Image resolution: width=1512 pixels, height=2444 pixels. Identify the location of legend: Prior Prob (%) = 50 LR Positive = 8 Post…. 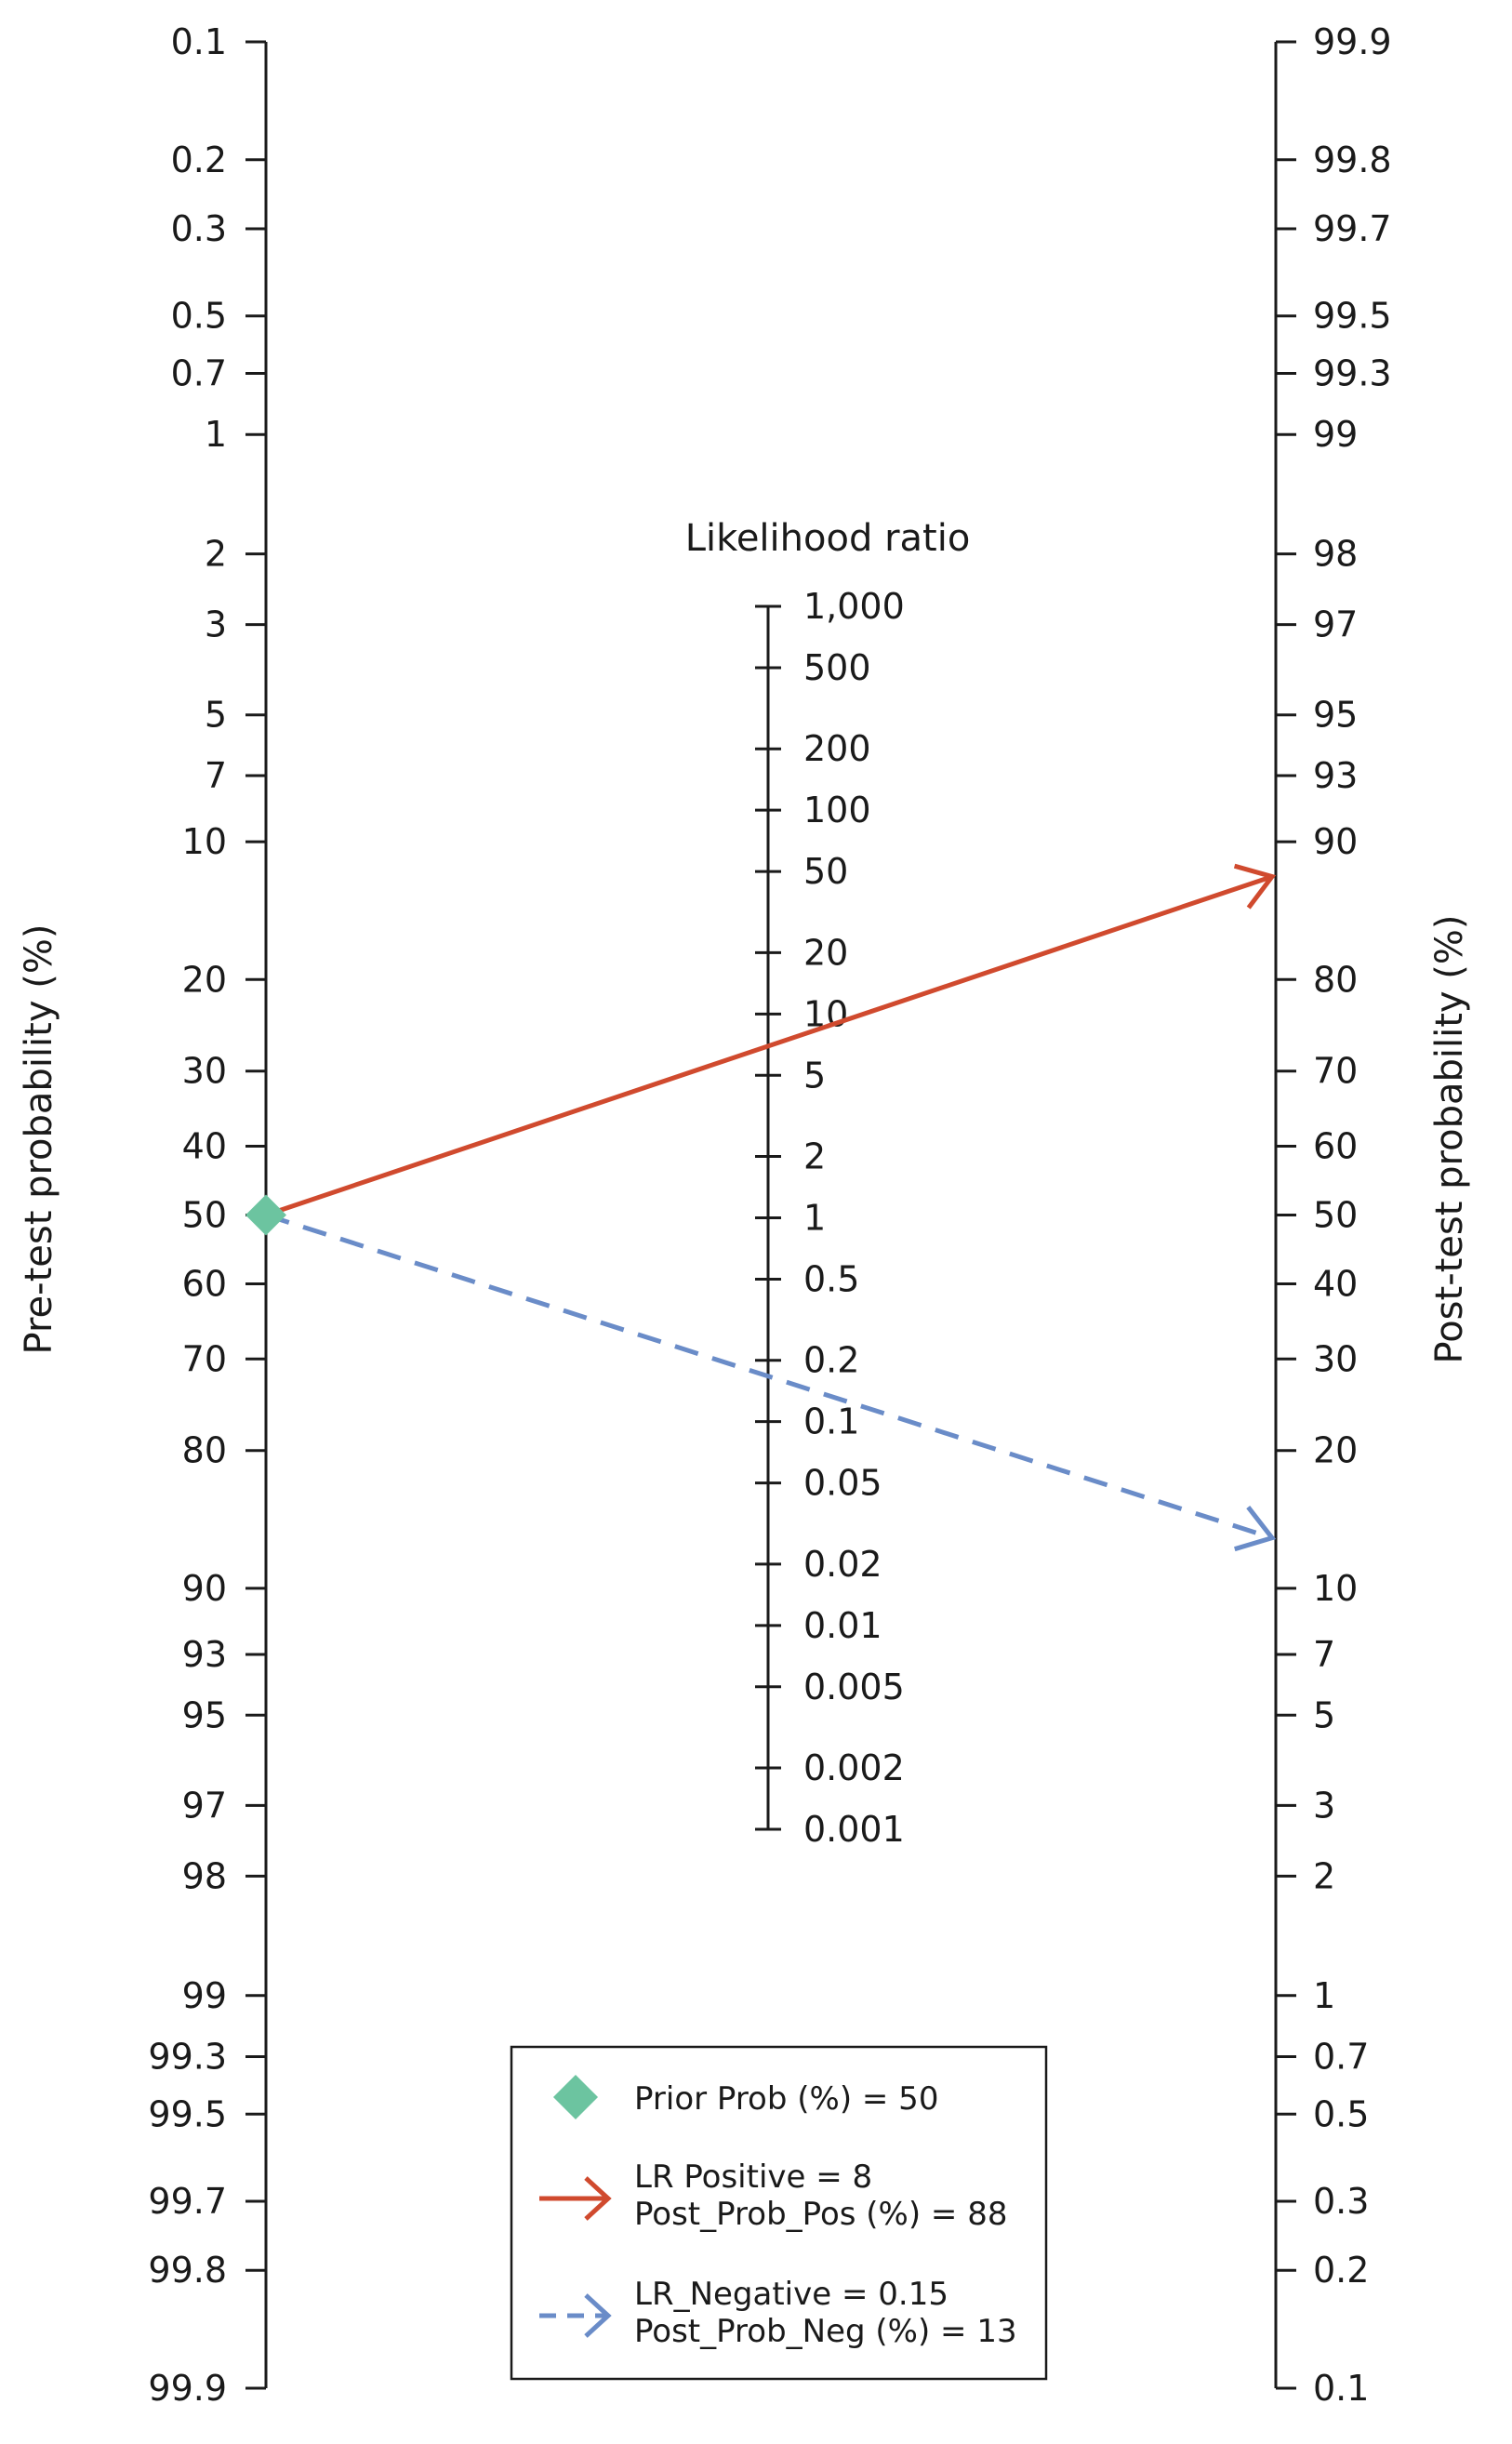
(779, 2213).